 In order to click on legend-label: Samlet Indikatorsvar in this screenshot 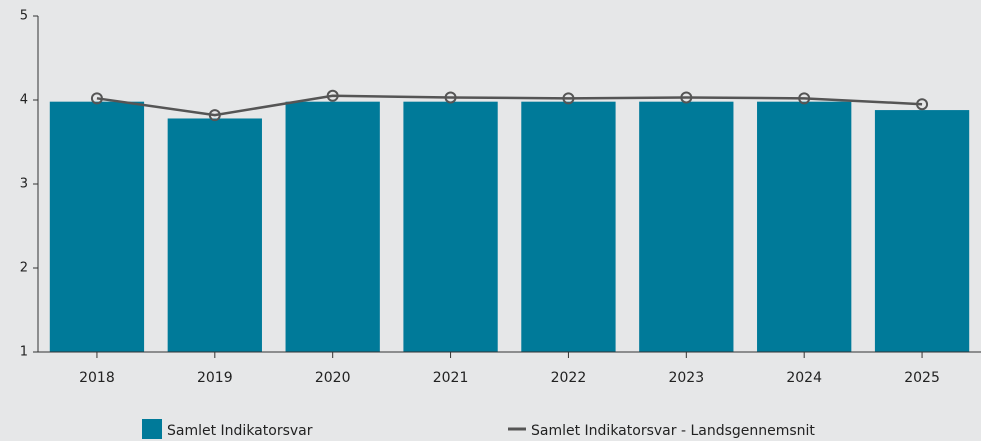, I will do `click(240, 431)`.